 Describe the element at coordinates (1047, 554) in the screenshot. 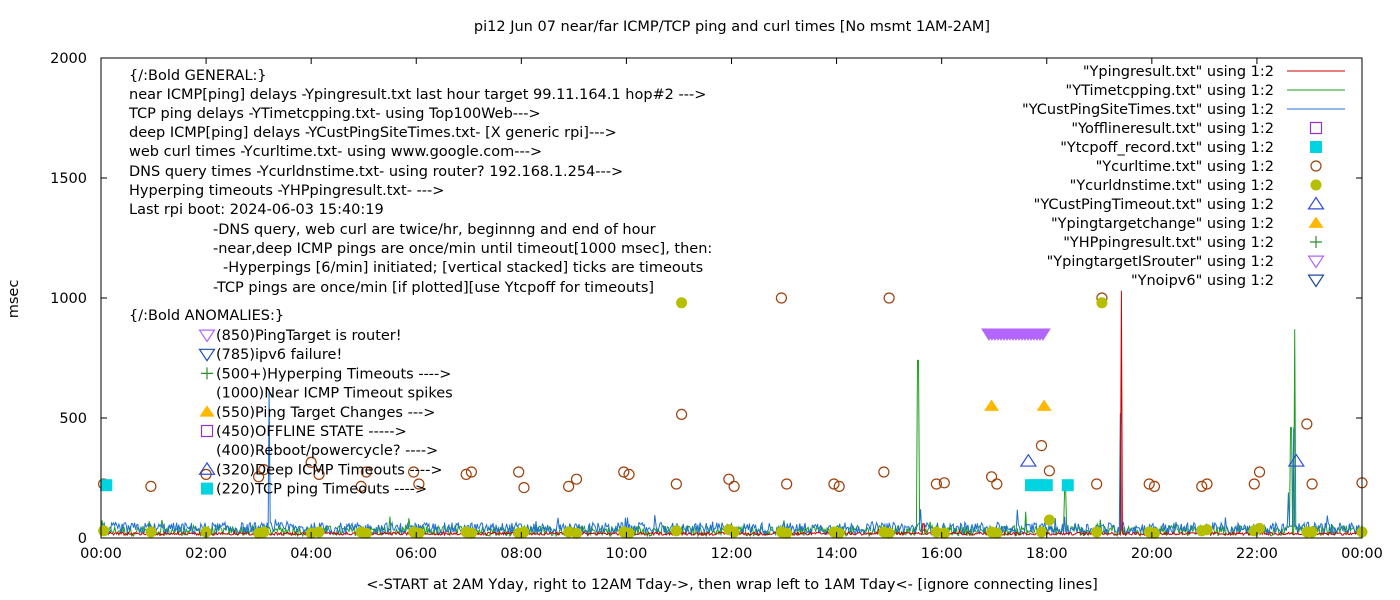

I see `x-tick-label: 18:00` at that location.